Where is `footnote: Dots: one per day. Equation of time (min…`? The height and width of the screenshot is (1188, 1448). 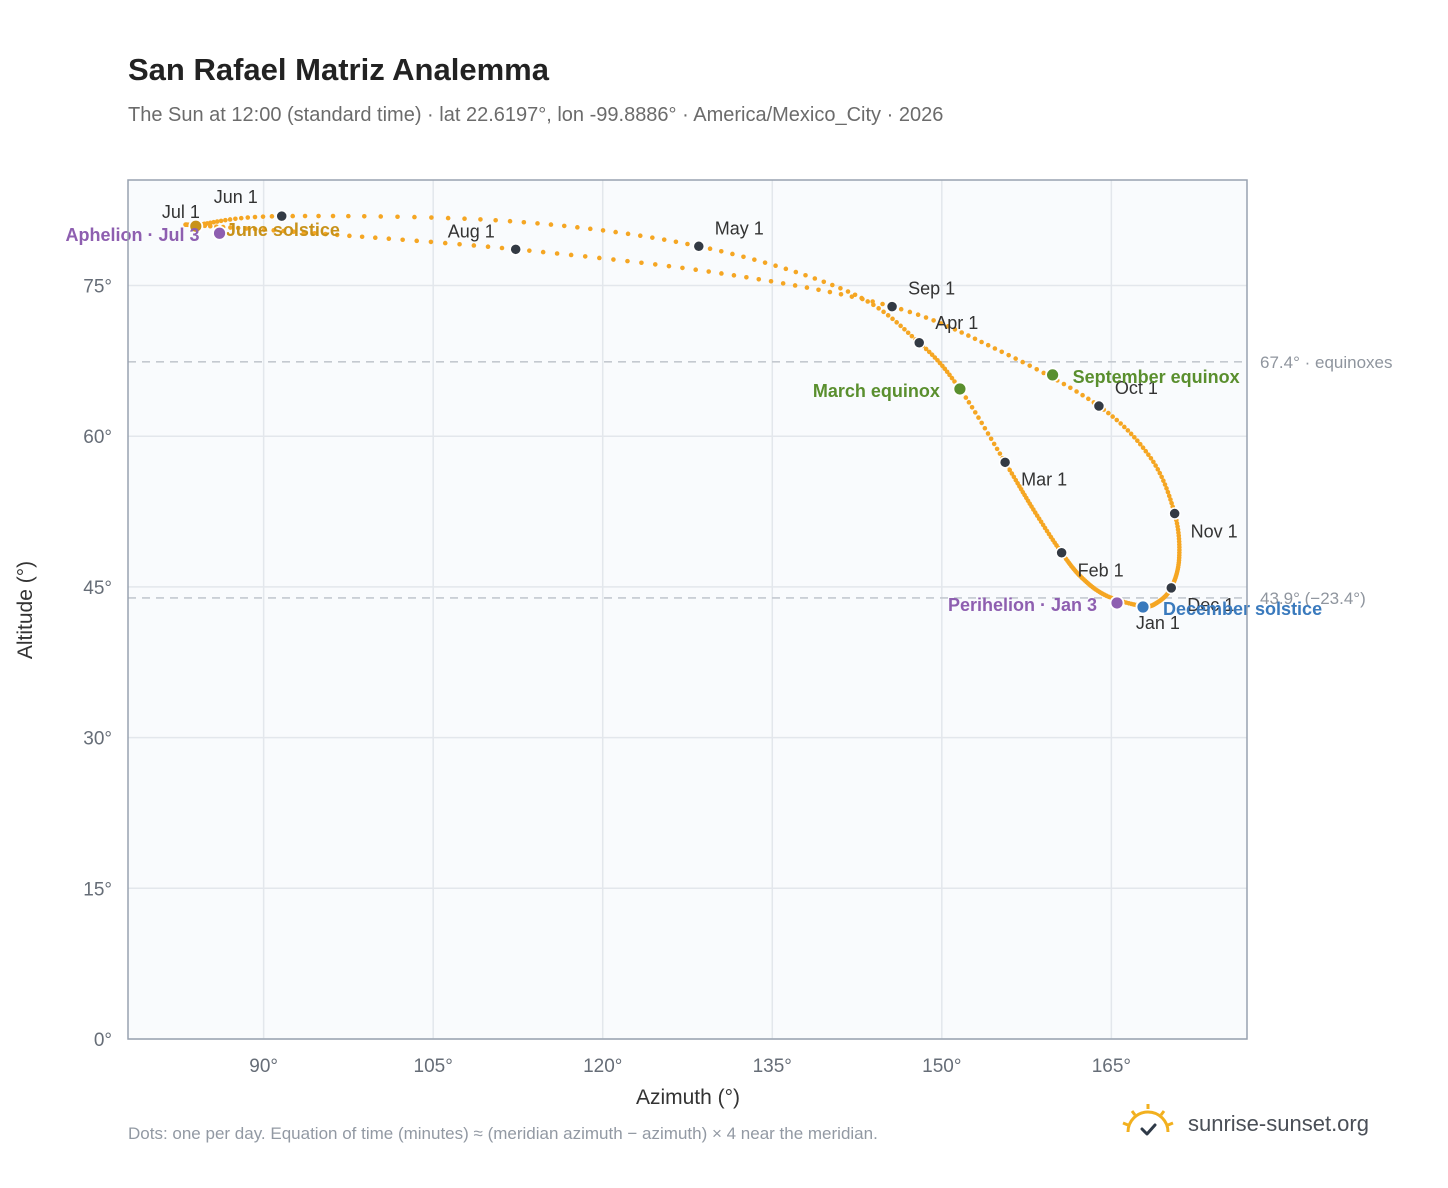
footnote: Dots: one per day. Equation of time (min… is located at coordinates (503, 1133).